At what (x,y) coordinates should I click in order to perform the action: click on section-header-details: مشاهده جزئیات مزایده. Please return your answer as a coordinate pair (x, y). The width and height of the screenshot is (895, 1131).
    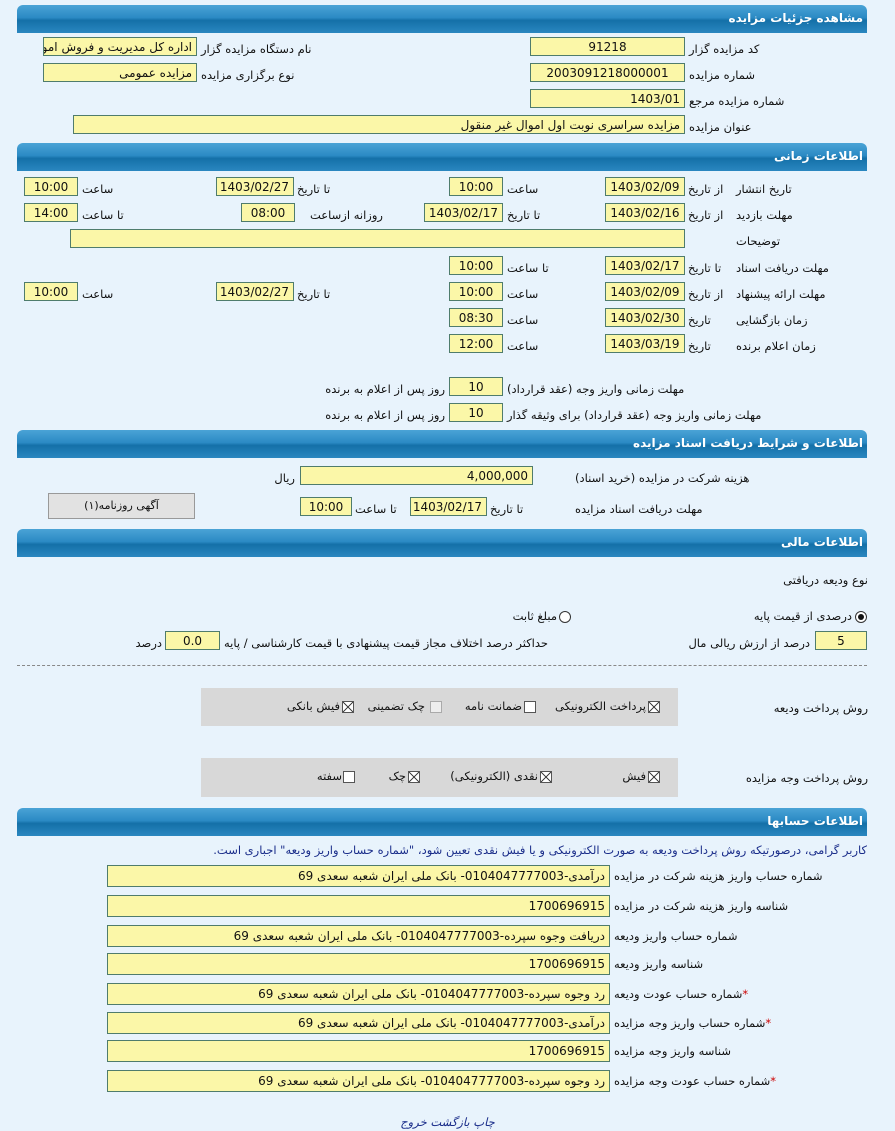
    Looking at the image, I should click on (442, 19).